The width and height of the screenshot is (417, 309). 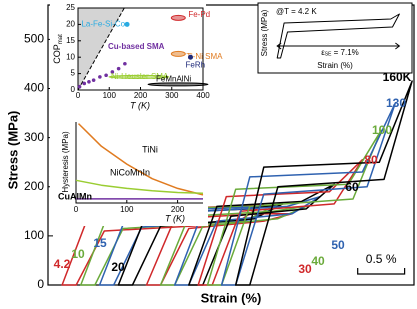 What do you see at coordinates (397, 77) in the screenshot?
I see `series-label: 160K` at bounding box center [397, 77].